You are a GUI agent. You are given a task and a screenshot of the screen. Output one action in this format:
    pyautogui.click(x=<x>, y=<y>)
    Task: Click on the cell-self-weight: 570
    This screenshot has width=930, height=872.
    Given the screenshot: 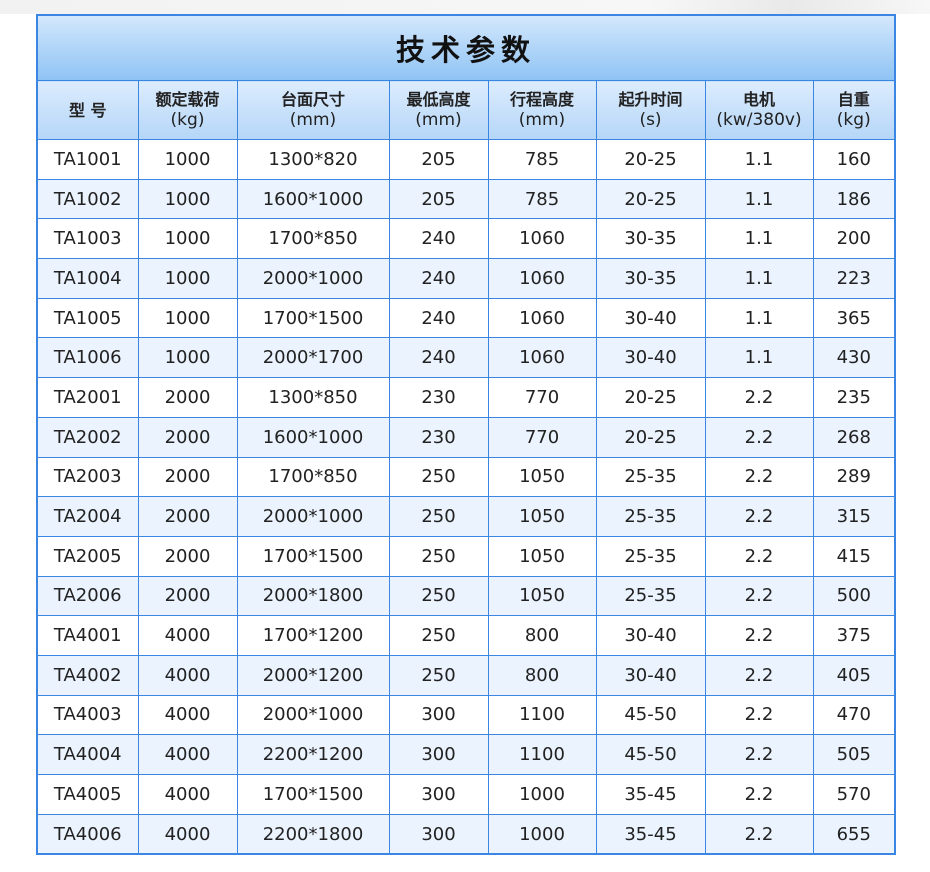 What is the action you would take?
    pyautogui.click(x=854, y=794)
    